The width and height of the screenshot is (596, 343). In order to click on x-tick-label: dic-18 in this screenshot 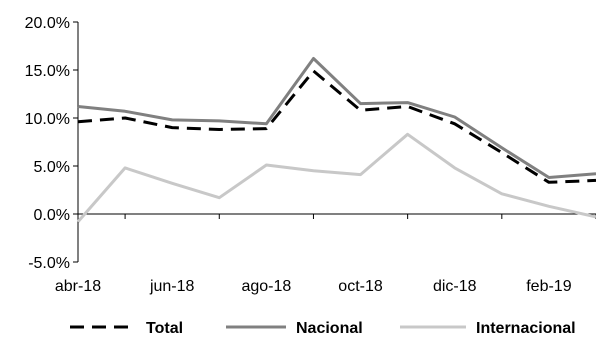, I will do `click(455, 286)`.